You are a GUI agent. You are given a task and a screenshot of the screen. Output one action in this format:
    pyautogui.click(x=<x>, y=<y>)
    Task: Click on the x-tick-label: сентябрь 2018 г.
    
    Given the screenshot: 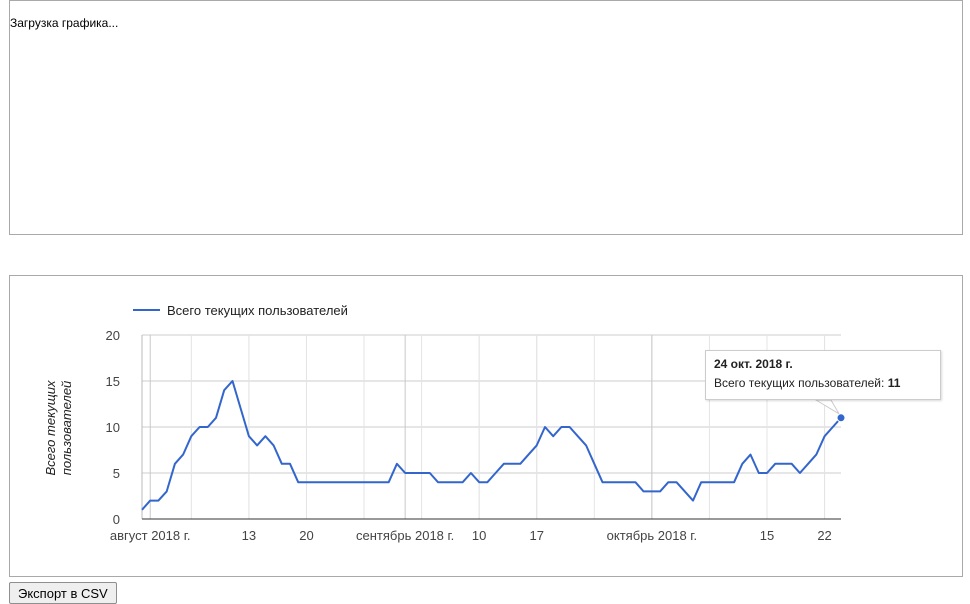 What is the action you would take?
    pyautogui.click(x=405, y=535)
    